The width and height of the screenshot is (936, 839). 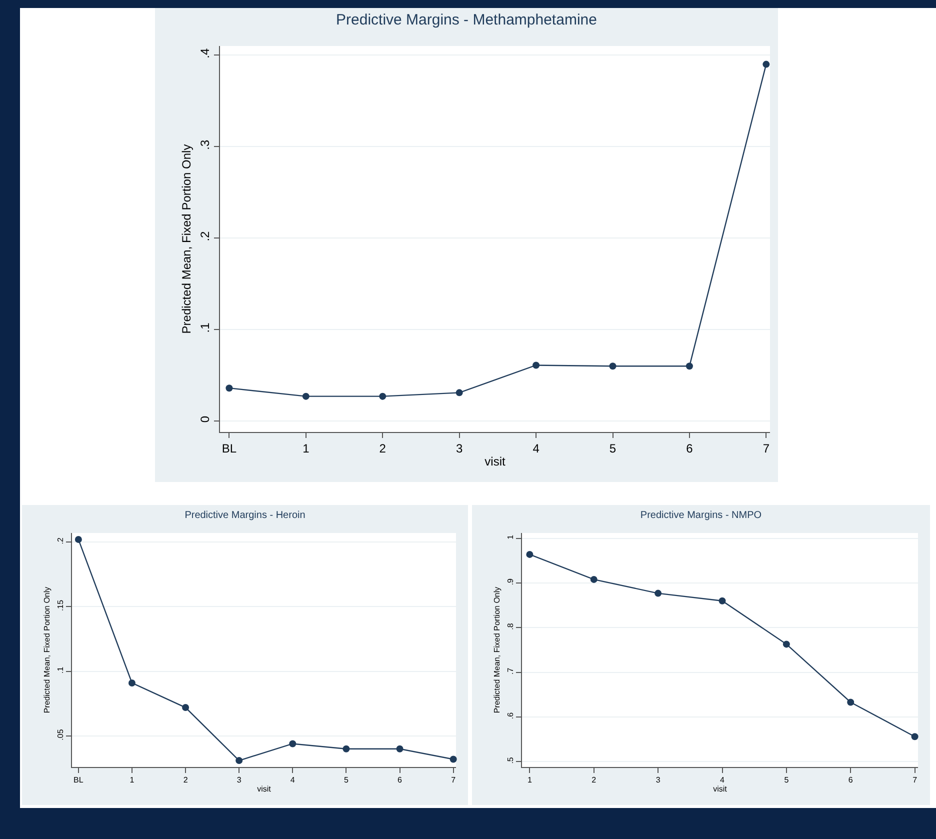 What do you see at coordinates (205, 419) in the screenshot?
I see `y-tick-label: 0` at bounding box center [205, 419].